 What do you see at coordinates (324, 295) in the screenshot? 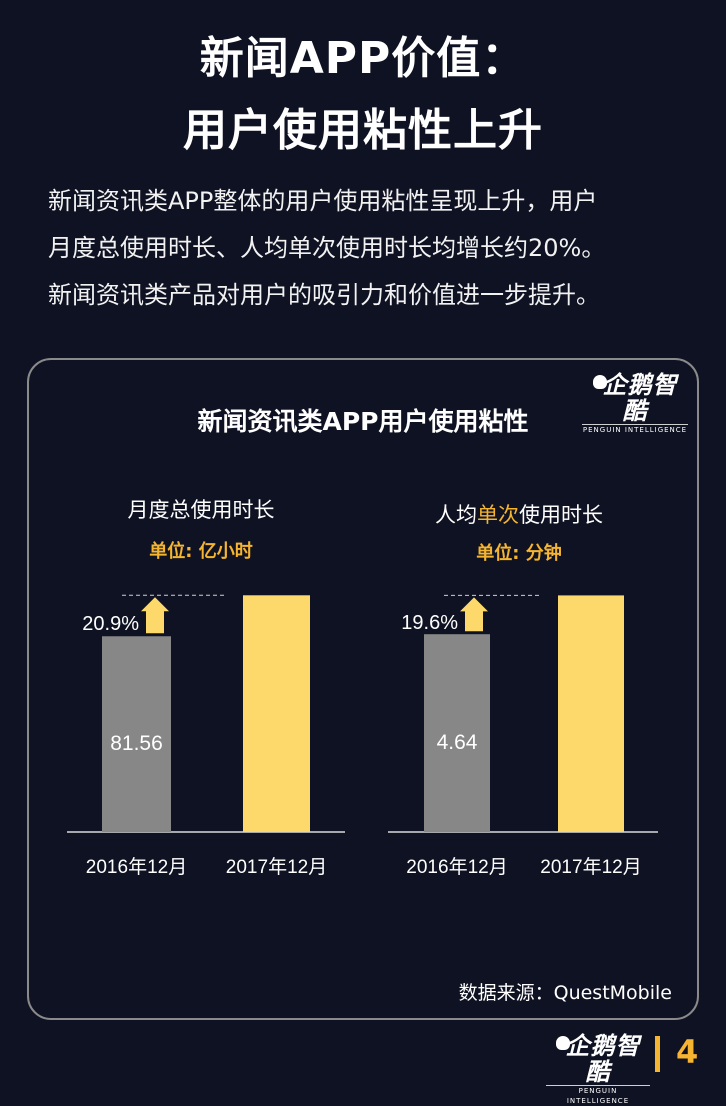
I see `intro-line-3: 新闻资讯类产品对用户的吸引力和价值进一步提升。` at bounding box center [324, 295].